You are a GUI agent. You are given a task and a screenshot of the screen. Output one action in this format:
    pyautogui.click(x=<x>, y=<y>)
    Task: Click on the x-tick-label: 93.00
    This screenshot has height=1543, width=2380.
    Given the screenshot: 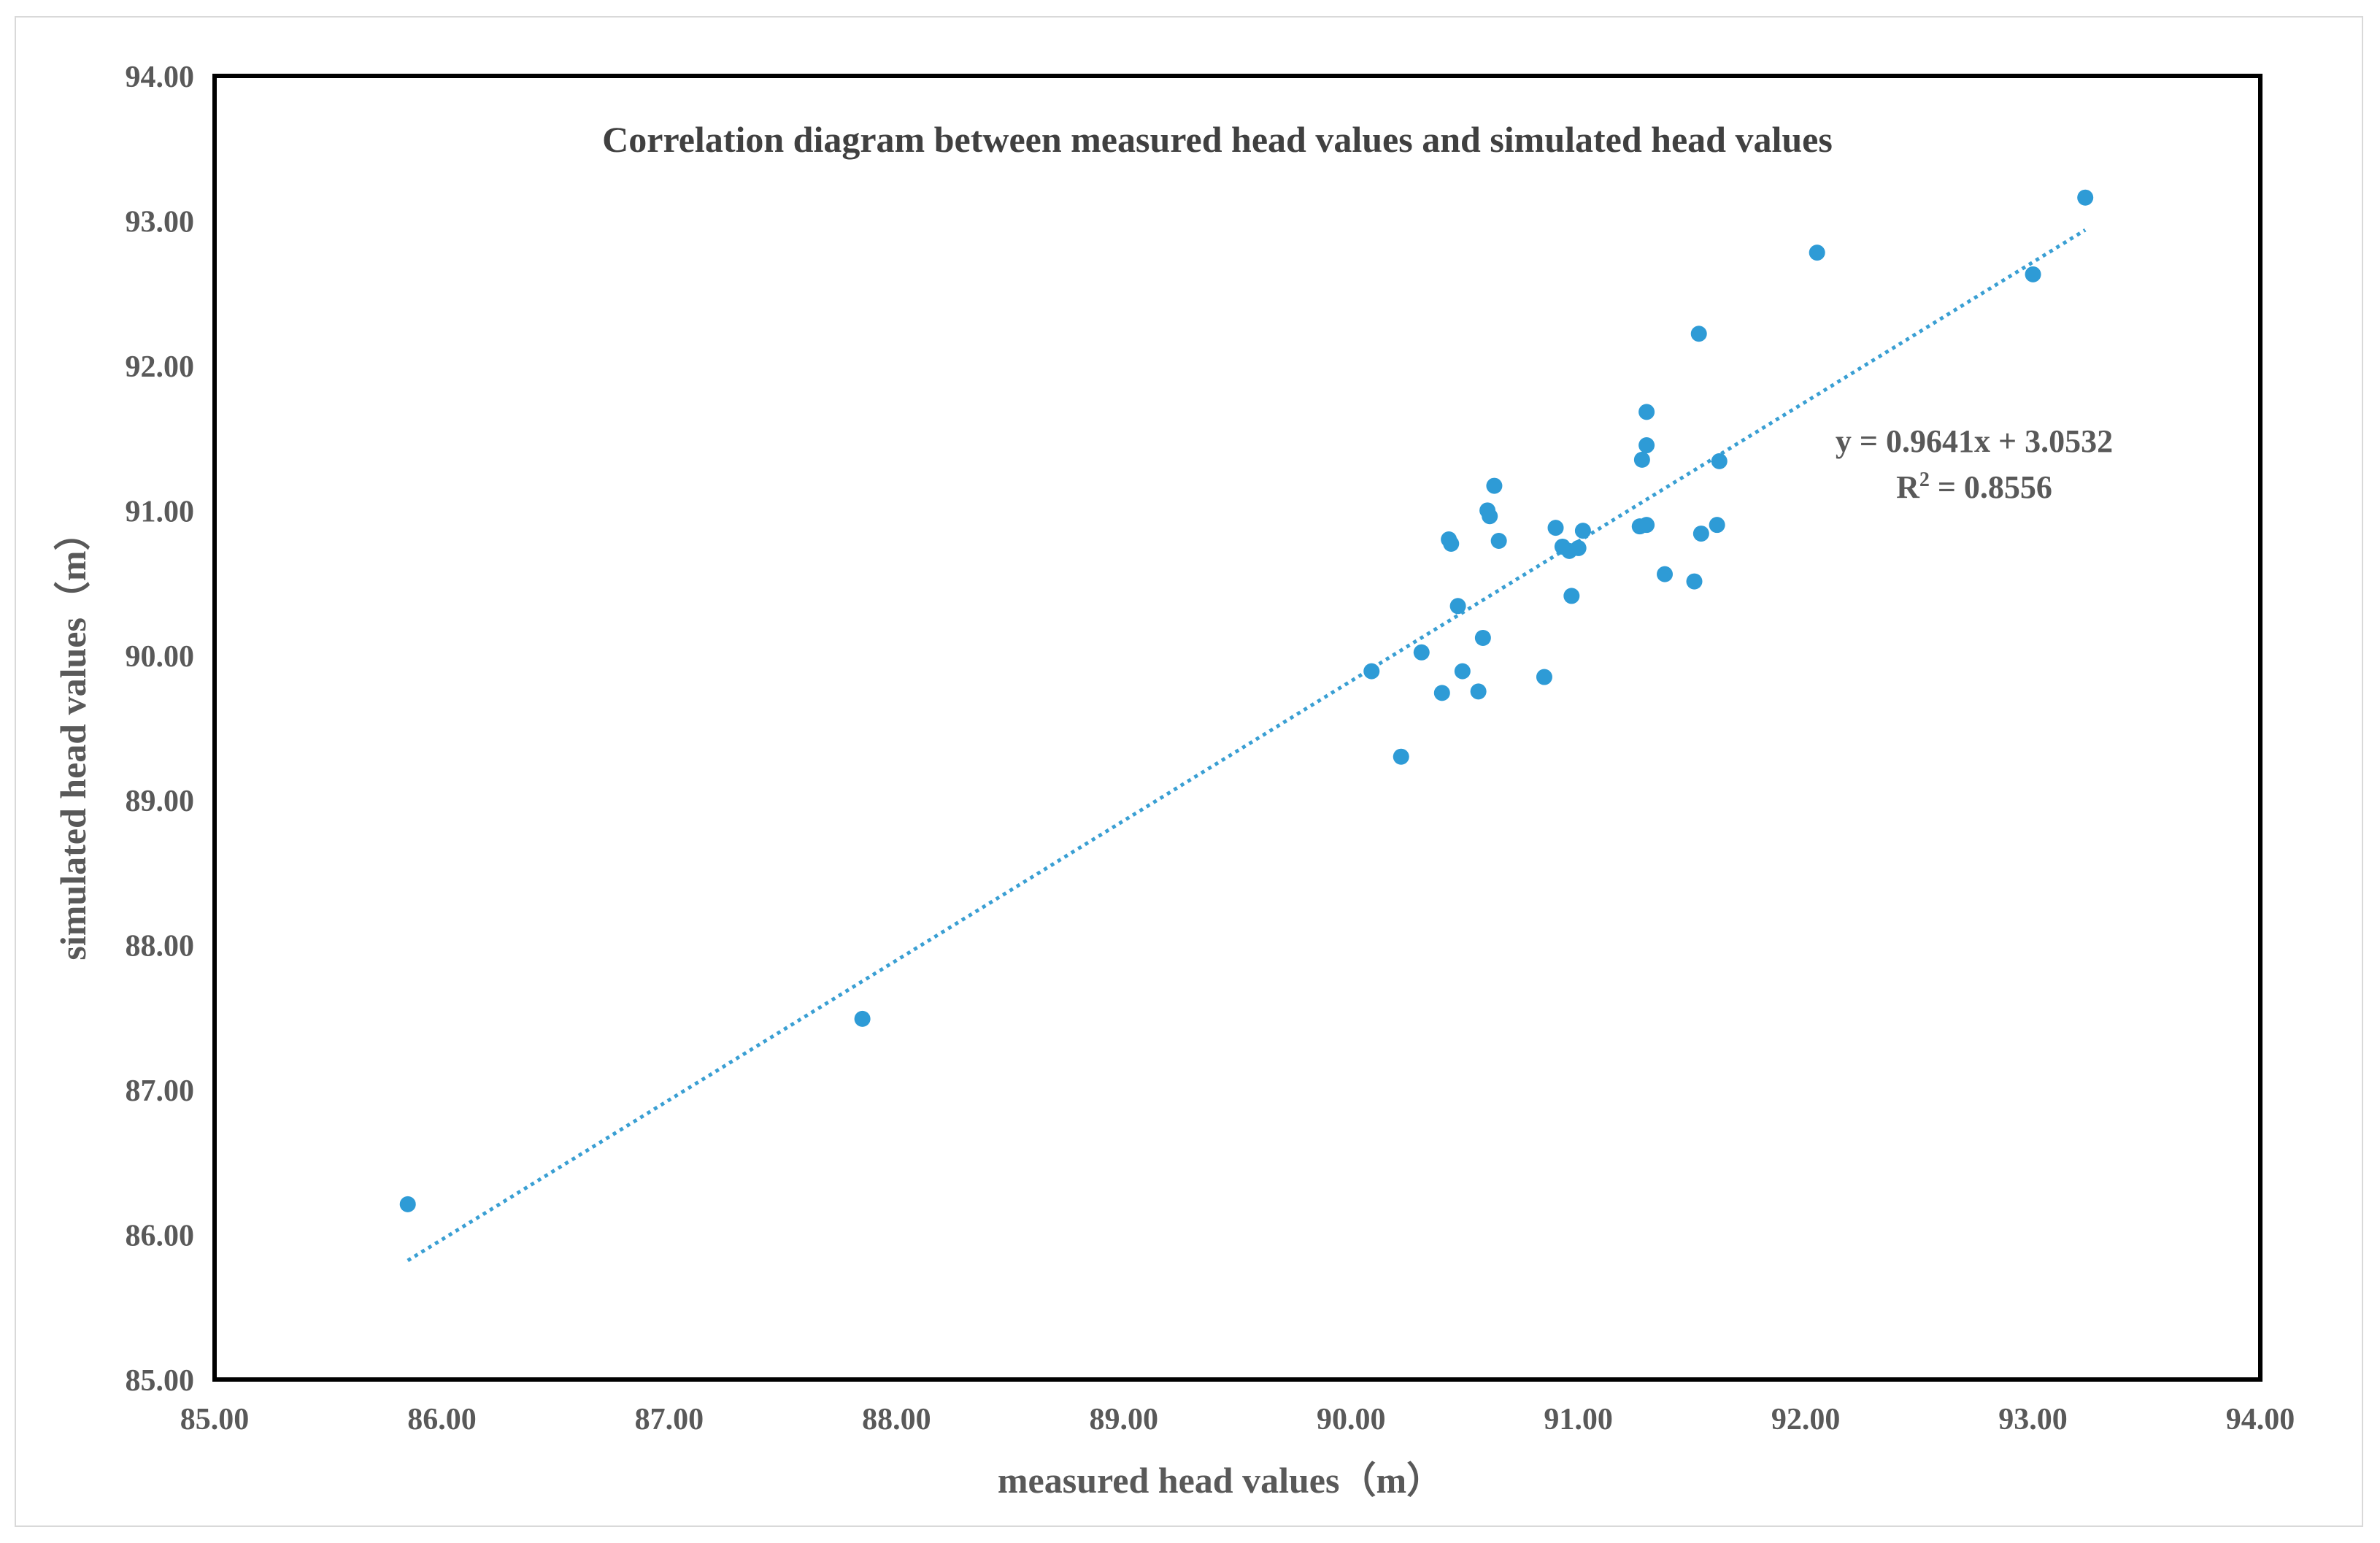 What is the action you would take?
    pyautogui.click(x=2033, y=1419)
    